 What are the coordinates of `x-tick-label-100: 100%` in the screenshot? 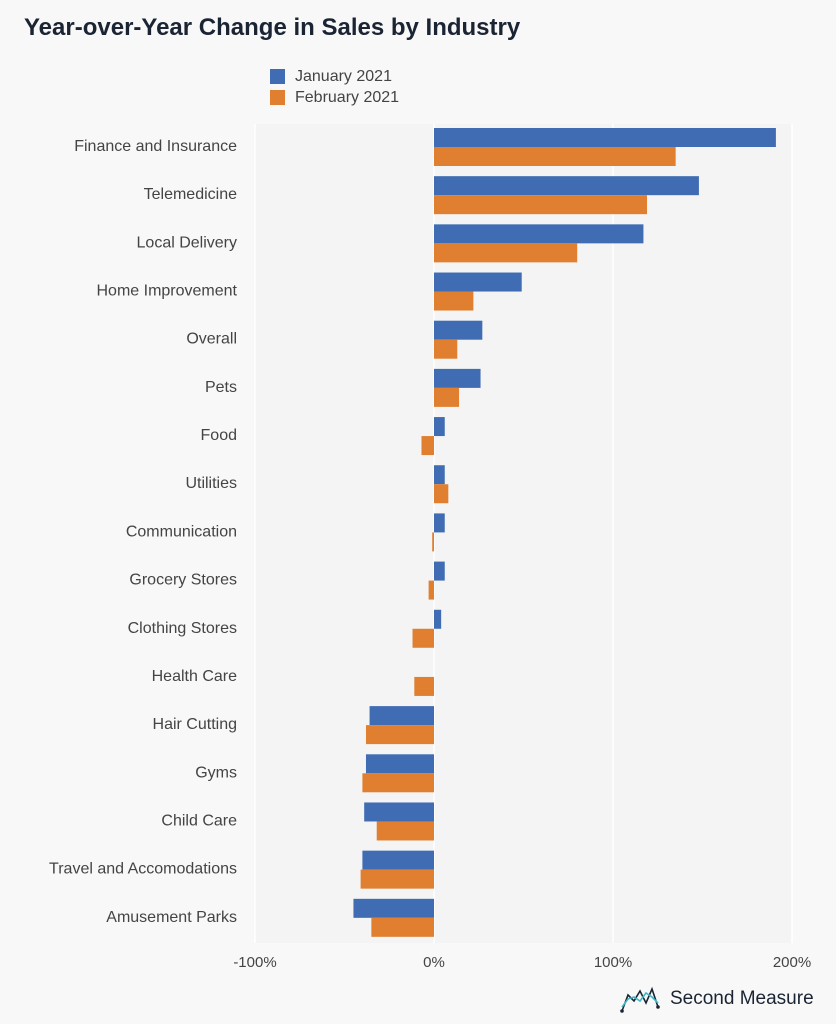 It's located at (613, 962).